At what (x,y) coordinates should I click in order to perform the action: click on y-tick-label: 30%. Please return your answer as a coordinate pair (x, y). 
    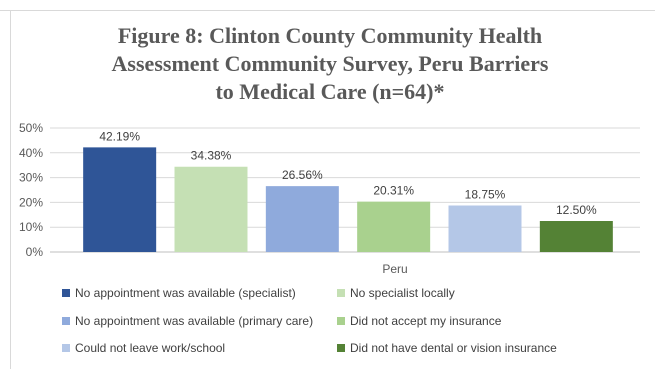
    Looking at the image, I should click on (31, 178).